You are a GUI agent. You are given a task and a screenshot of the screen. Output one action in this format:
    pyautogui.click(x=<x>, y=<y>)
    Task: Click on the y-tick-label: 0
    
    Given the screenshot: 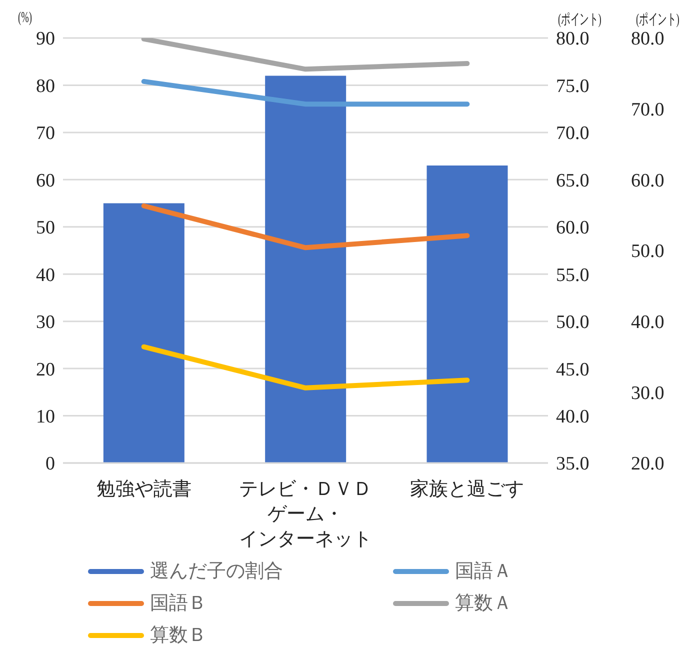 What is the action you would take?
    pyautogui.click(x=50, y=464)
    